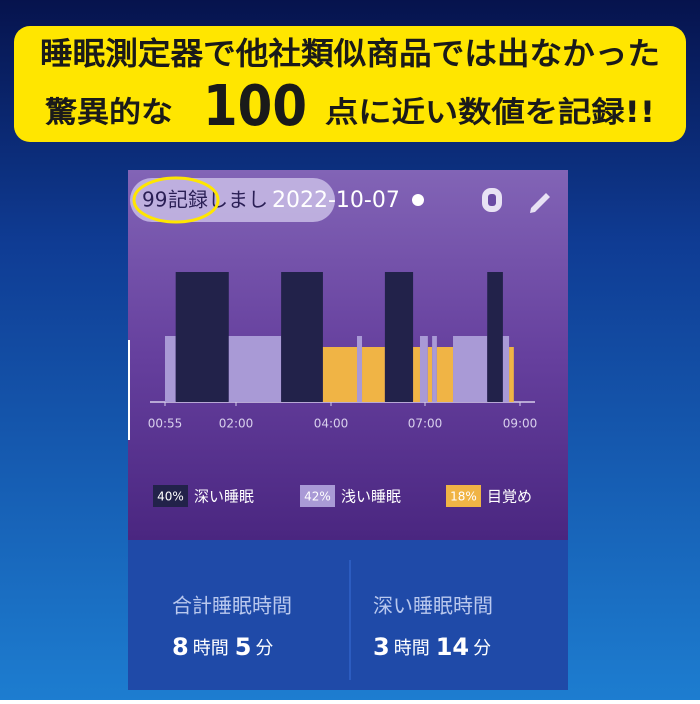  What do you see at coordinates (224, 497) in the screenshot?
I see `legend-name: 深い睡眠` at bounding box center [224, 497].